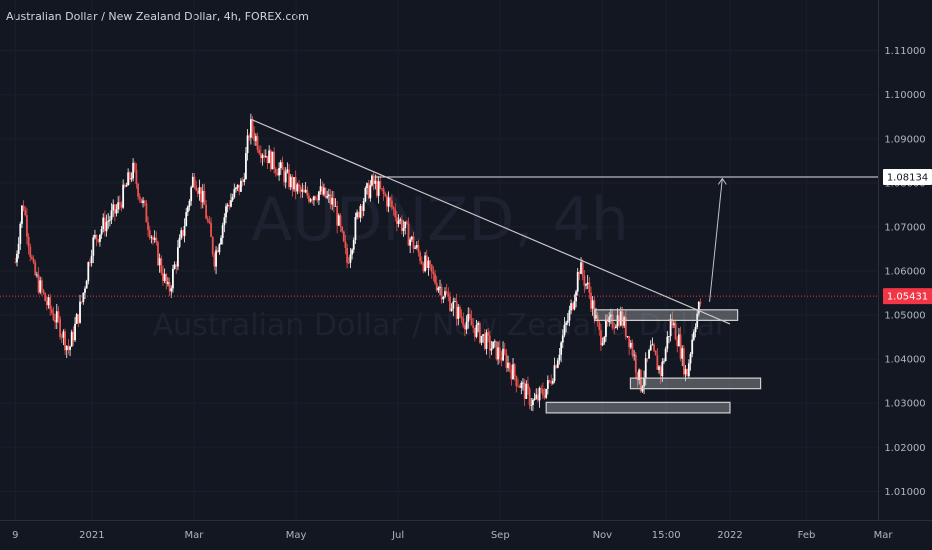 The image size is (932, 550). What do you see at coordinates (195, 535) in the screenshot?
I see `time-tick-label: Mar` at bounding box center [195, 535].